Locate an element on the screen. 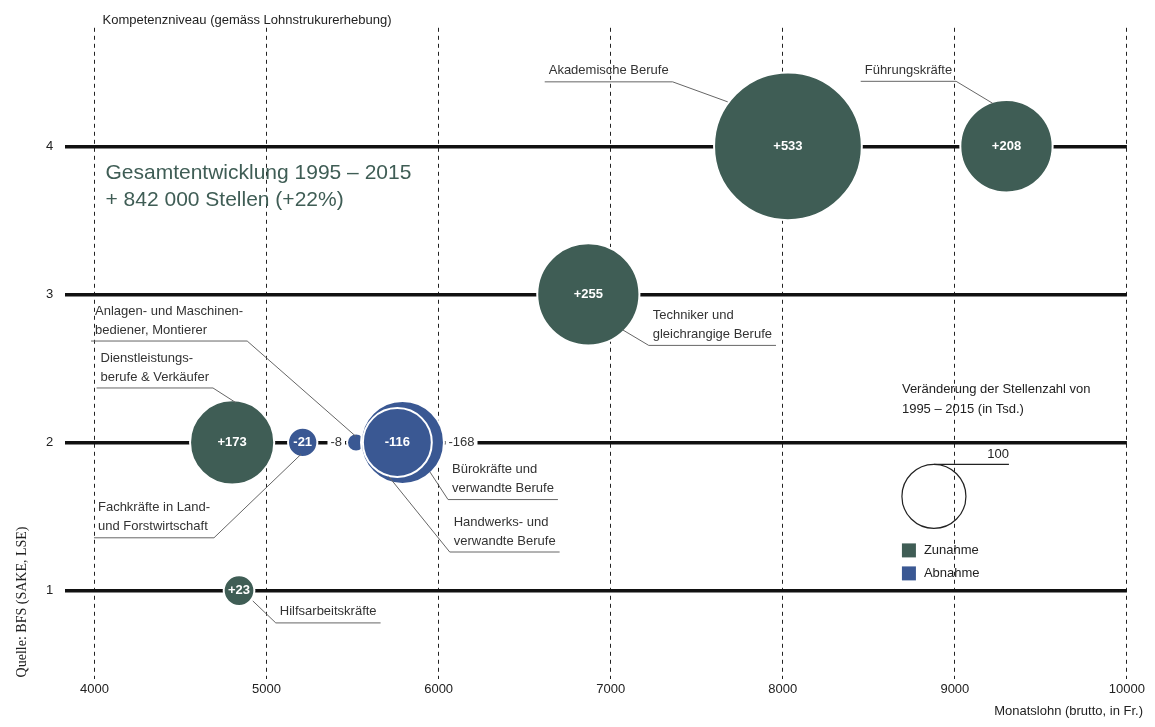 The width and height of the screenshot is (1155, 727). annotation: +173 is located at coordinates (232, 442).